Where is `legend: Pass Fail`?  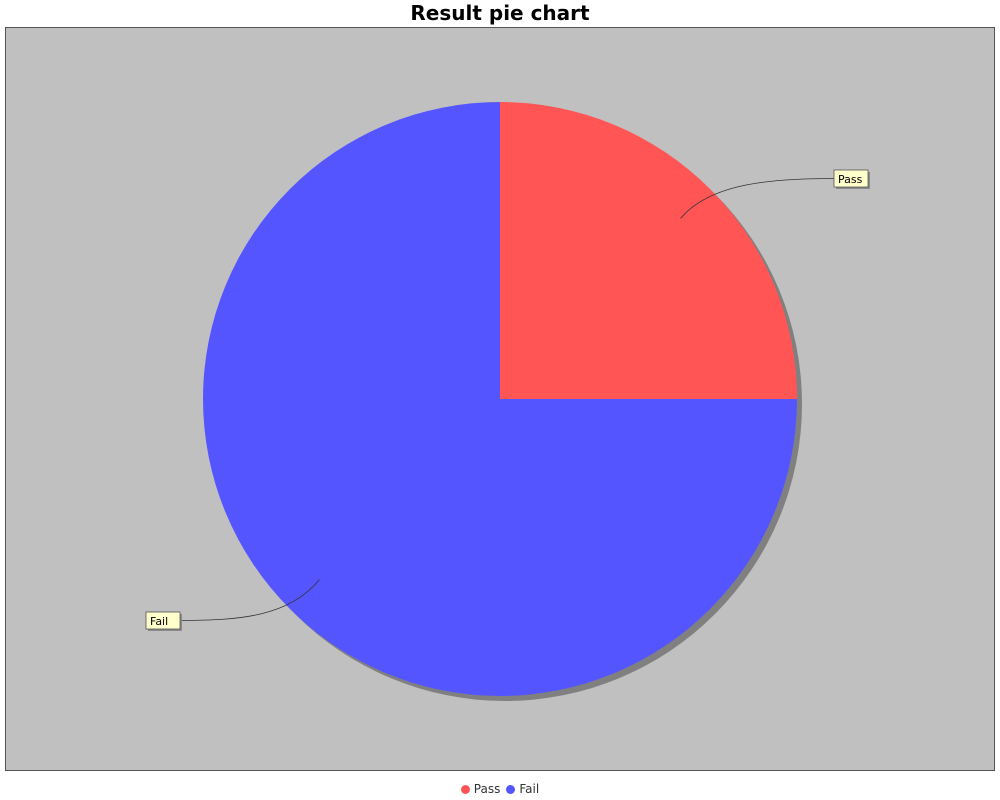
legend: Pass Fail is located at coordinates (500, 789).